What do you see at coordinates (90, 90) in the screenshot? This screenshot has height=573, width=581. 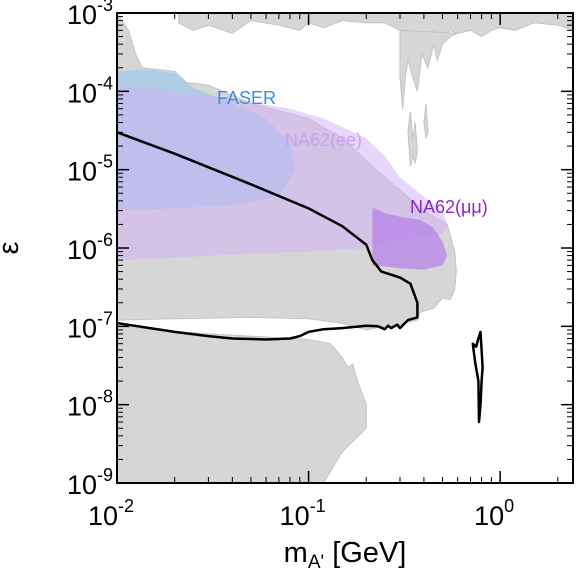 I see `y-tick-label: 10⁻⁴` at bounding box center [90, 90].